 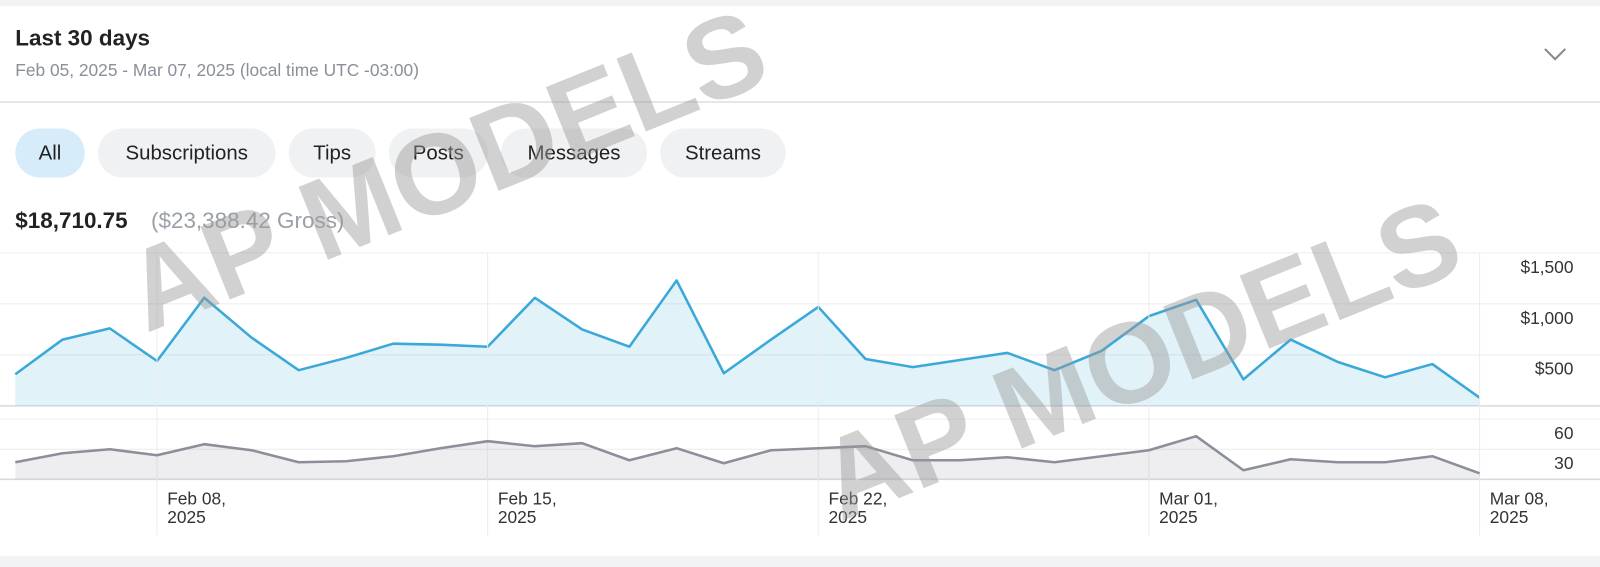 I want to click on x-tick-label: Mar 01, 2025, so click(x=1188, y=507).